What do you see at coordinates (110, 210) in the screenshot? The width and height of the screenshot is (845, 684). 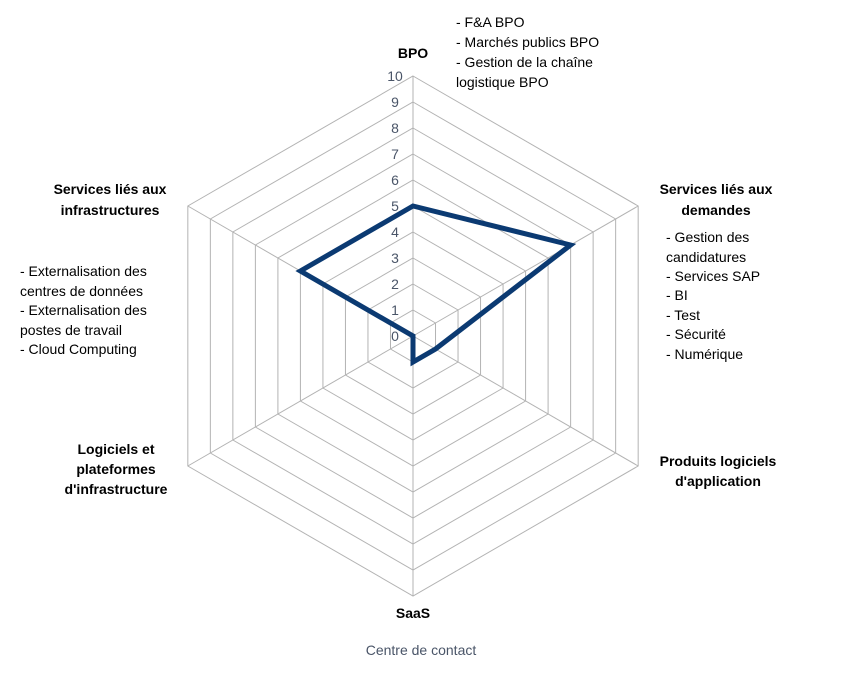 I see `axis-label-infra-services-line2: infrastructures` at bounding box center [110, 210].